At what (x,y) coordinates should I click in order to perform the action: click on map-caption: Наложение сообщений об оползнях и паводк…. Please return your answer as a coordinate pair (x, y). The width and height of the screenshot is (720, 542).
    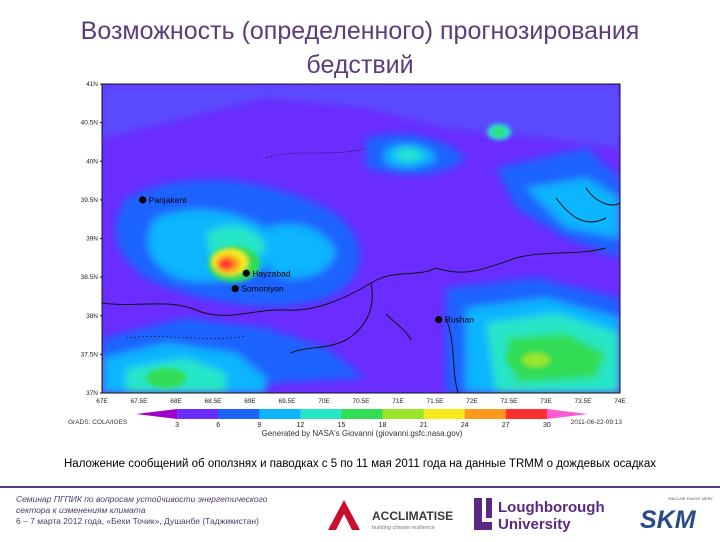
    Looking at the image, I should click on (360, 464).